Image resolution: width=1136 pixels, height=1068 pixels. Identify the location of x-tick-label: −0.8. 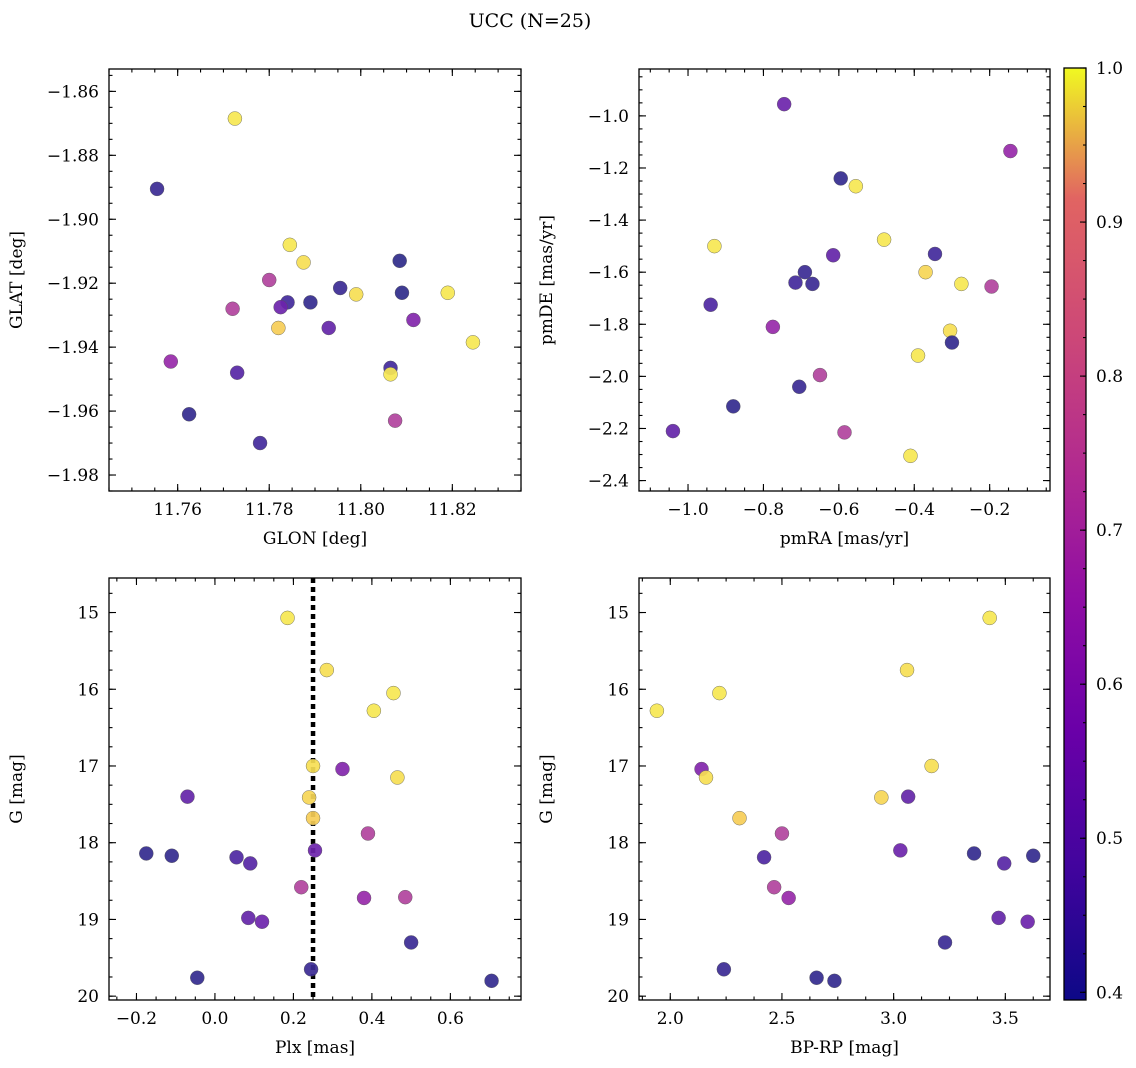
(763, 510).